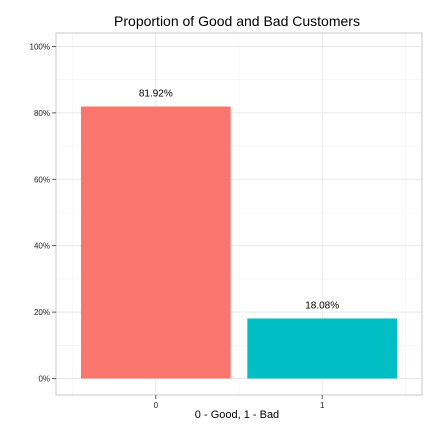 Image resolution: width=432 pixels, height=432 pixels. I want to click on x-tick-label: 1, so click(322, 405).